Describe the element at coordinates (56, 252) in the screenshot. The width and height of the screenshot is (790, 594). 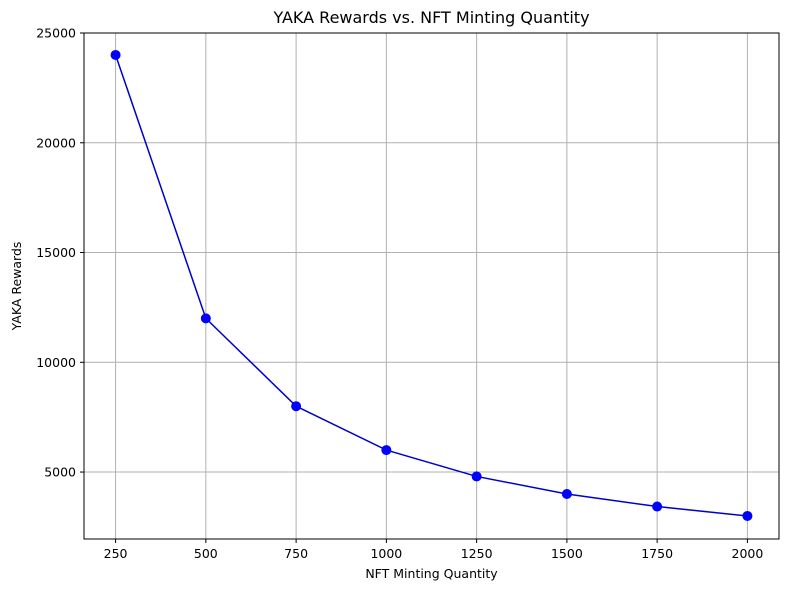
I see `y-tick-label: 15000` at that location.